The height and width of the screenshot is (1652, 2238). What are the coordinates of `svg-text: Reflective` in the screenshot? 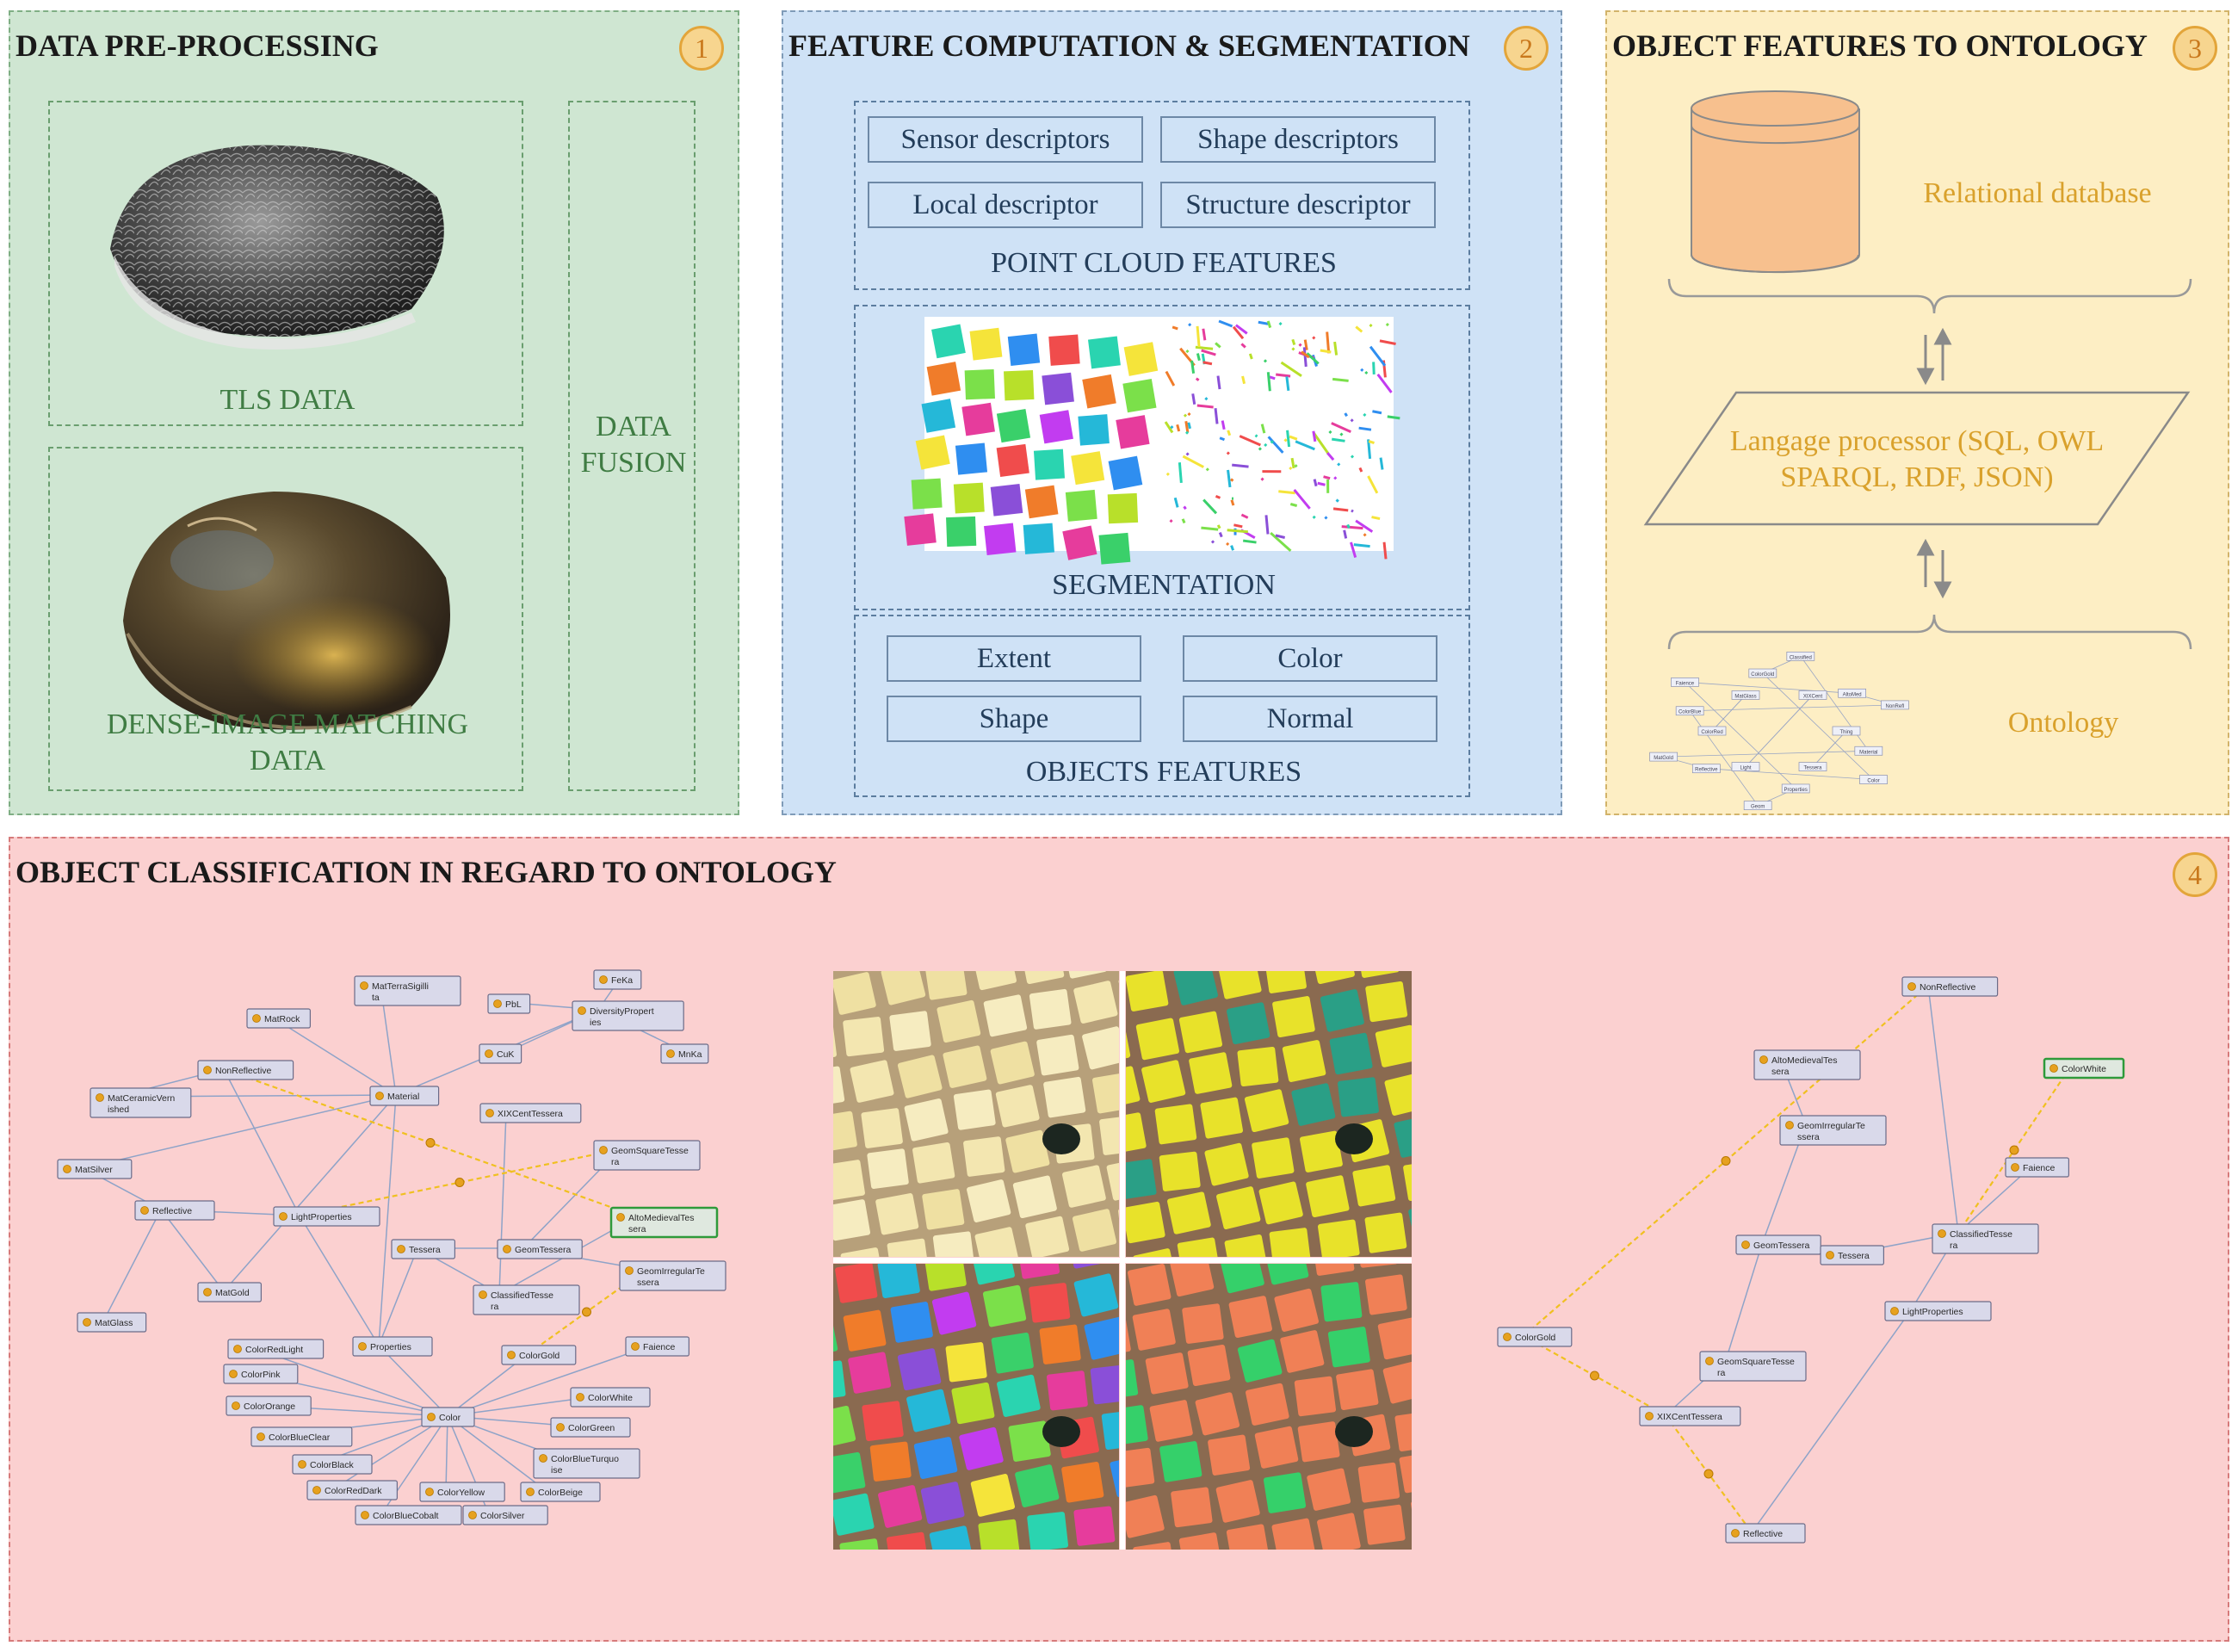 It's located at (1706, 771).